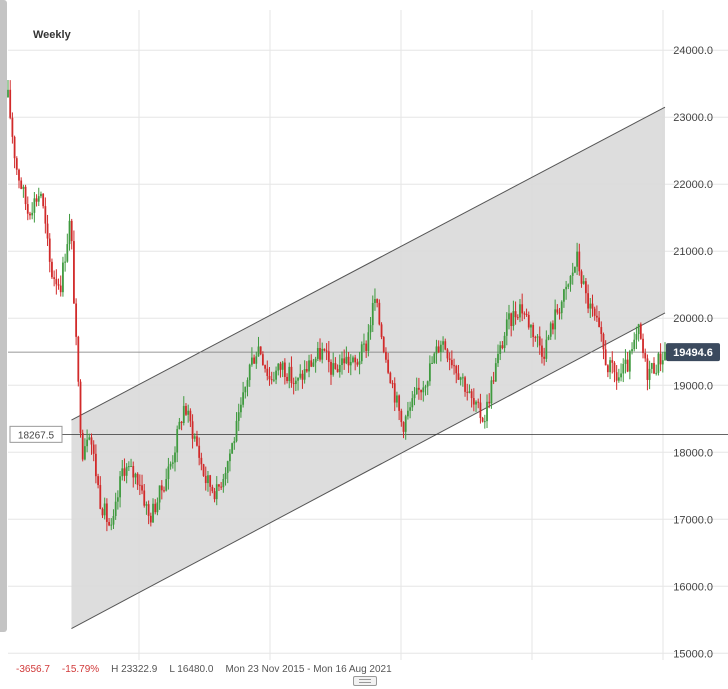 The image size is (728, 689). I want to click on time-scroll-handle, so click(365, 681).